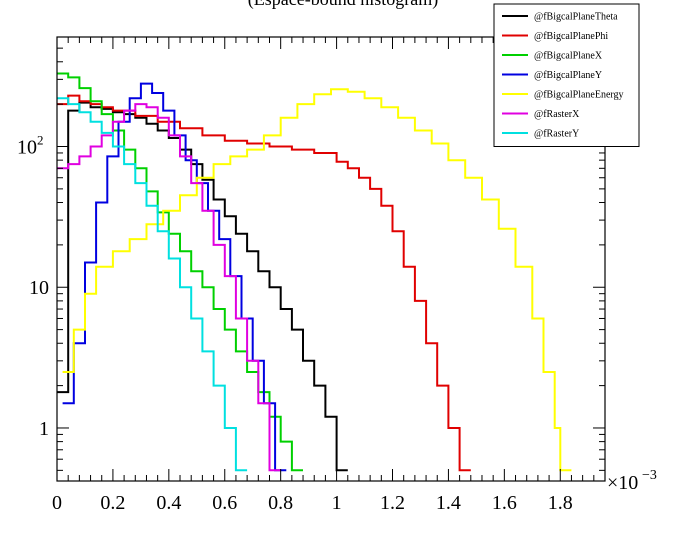 The width and height of the screenshot is (674, 538). Describe the element at coordinates (622, 483) in the screenshot. I see `x-exponent-label: ×10` at that location.